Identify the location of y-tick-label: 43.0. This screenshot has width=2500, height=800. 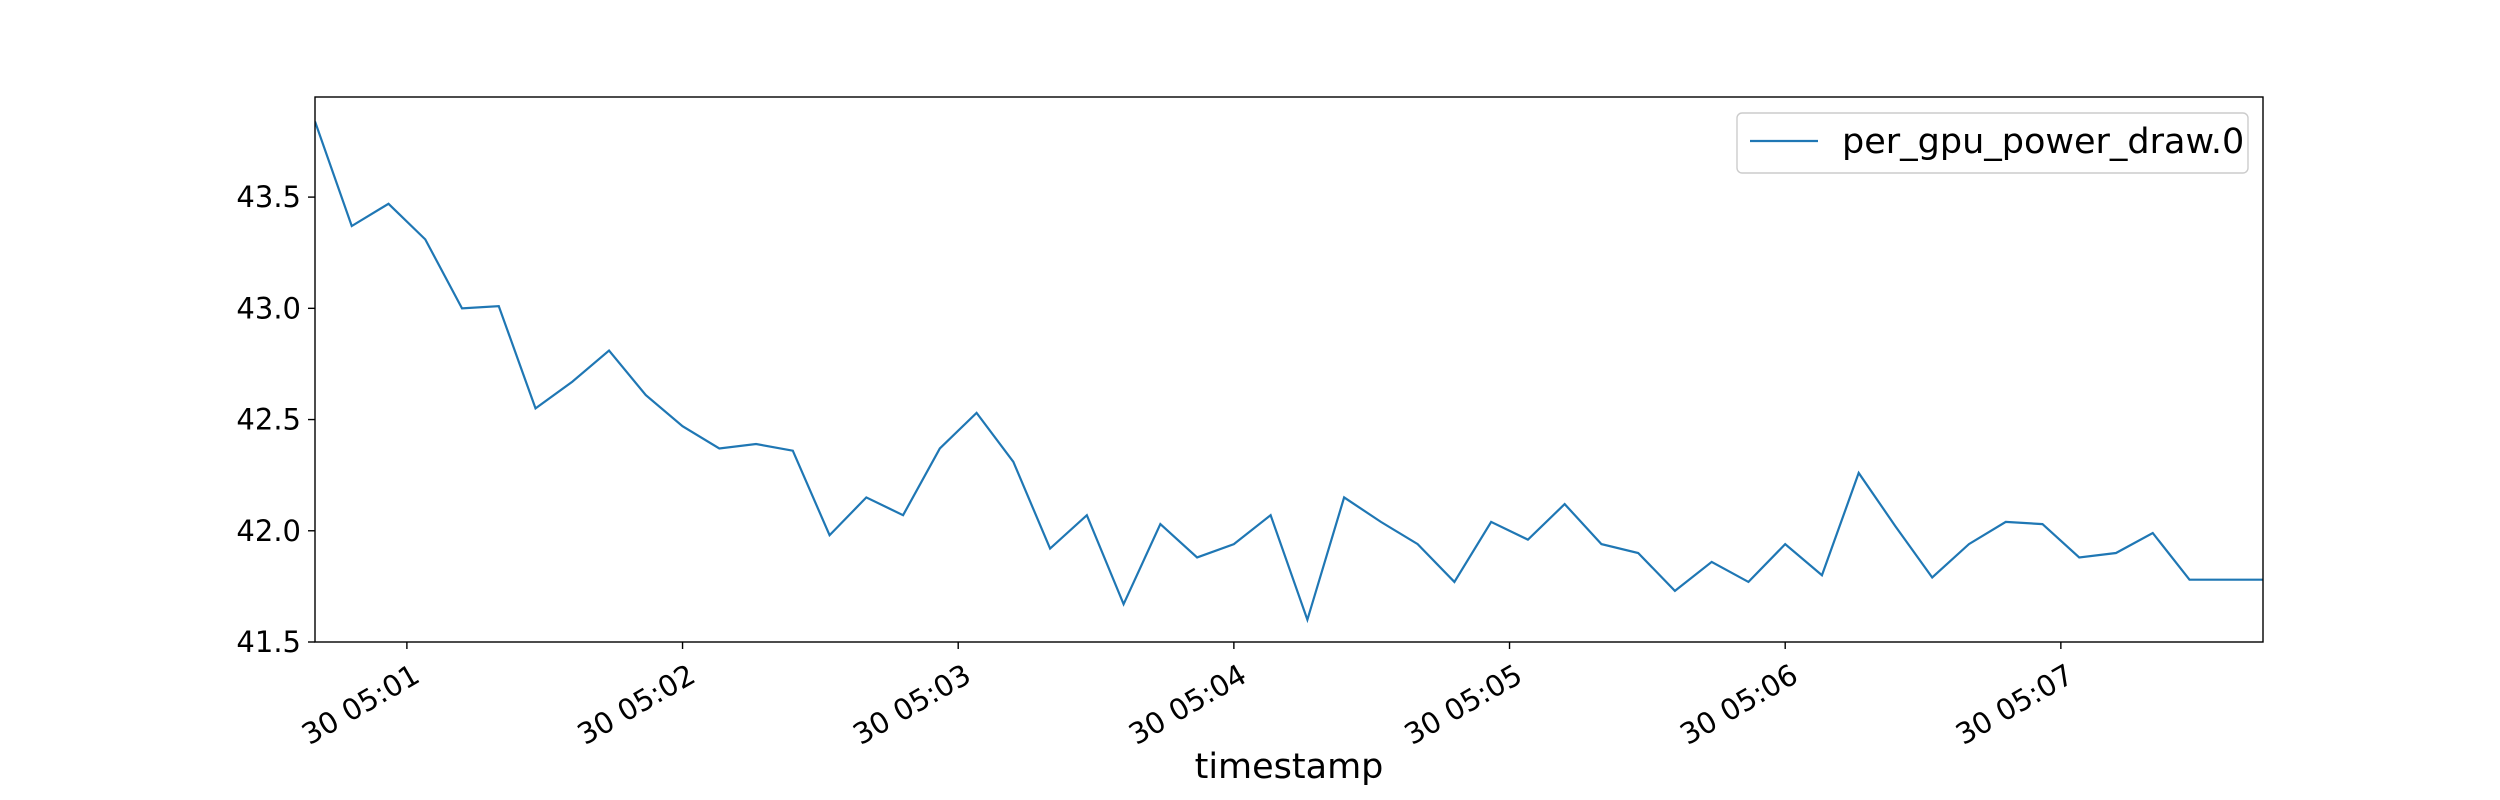
(268, 308).